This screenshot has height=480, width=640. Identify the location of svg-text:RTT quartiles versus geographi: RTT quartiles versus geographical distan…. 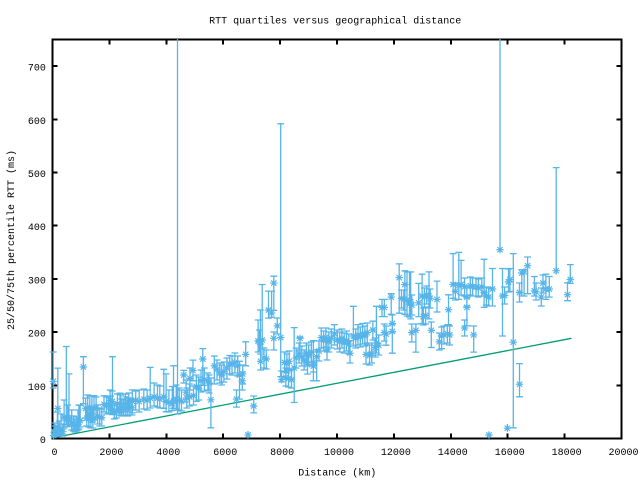
(335, 22).